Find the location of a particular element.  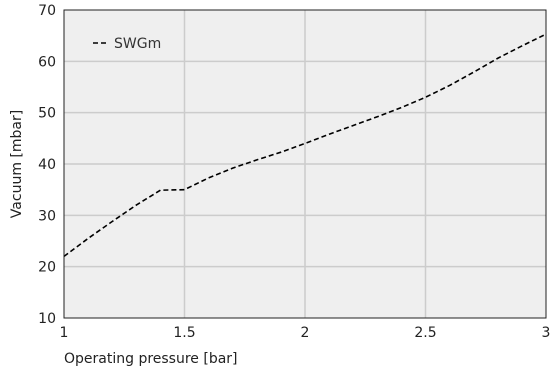

x-tick-label: 2 is located at coordinates (305, 333).